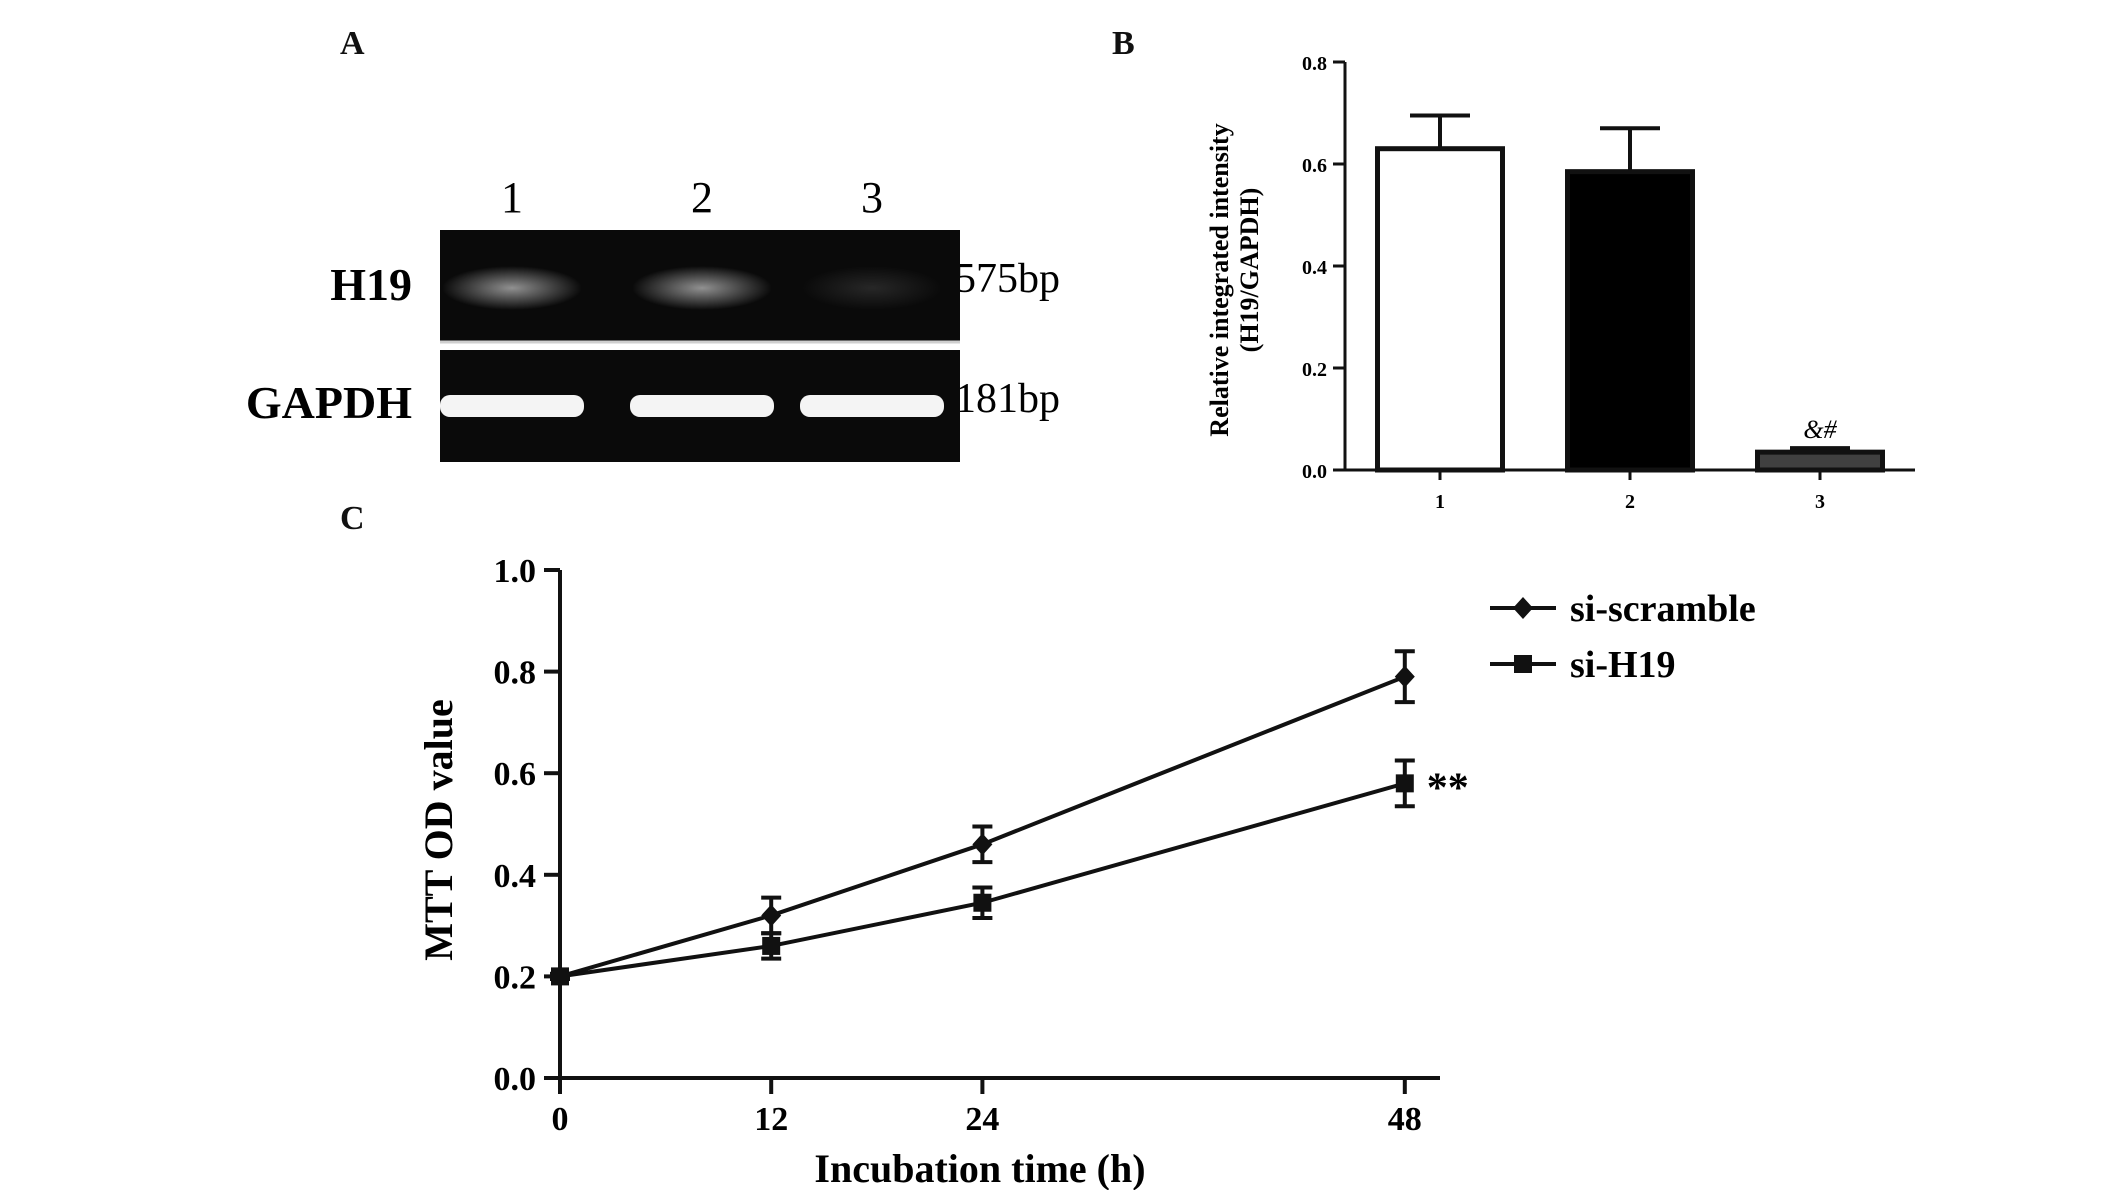 The image size is (2126, 1195). Describe the element at coordinates (1440, 500) in the screenshot. I see `x-tick-label: 1` at that location.